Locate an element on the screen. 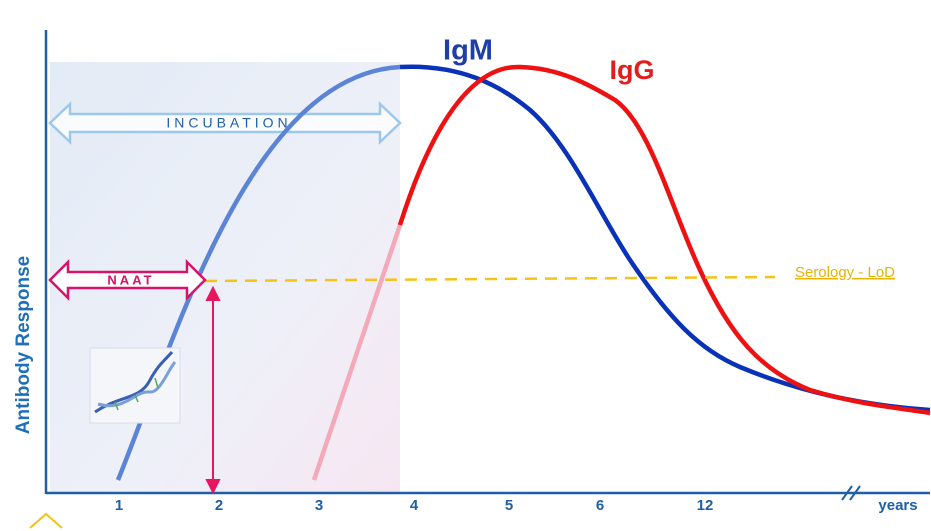 This screenshot has width=931, height=531. incubation-arrow is located at coordinates (225, 123).